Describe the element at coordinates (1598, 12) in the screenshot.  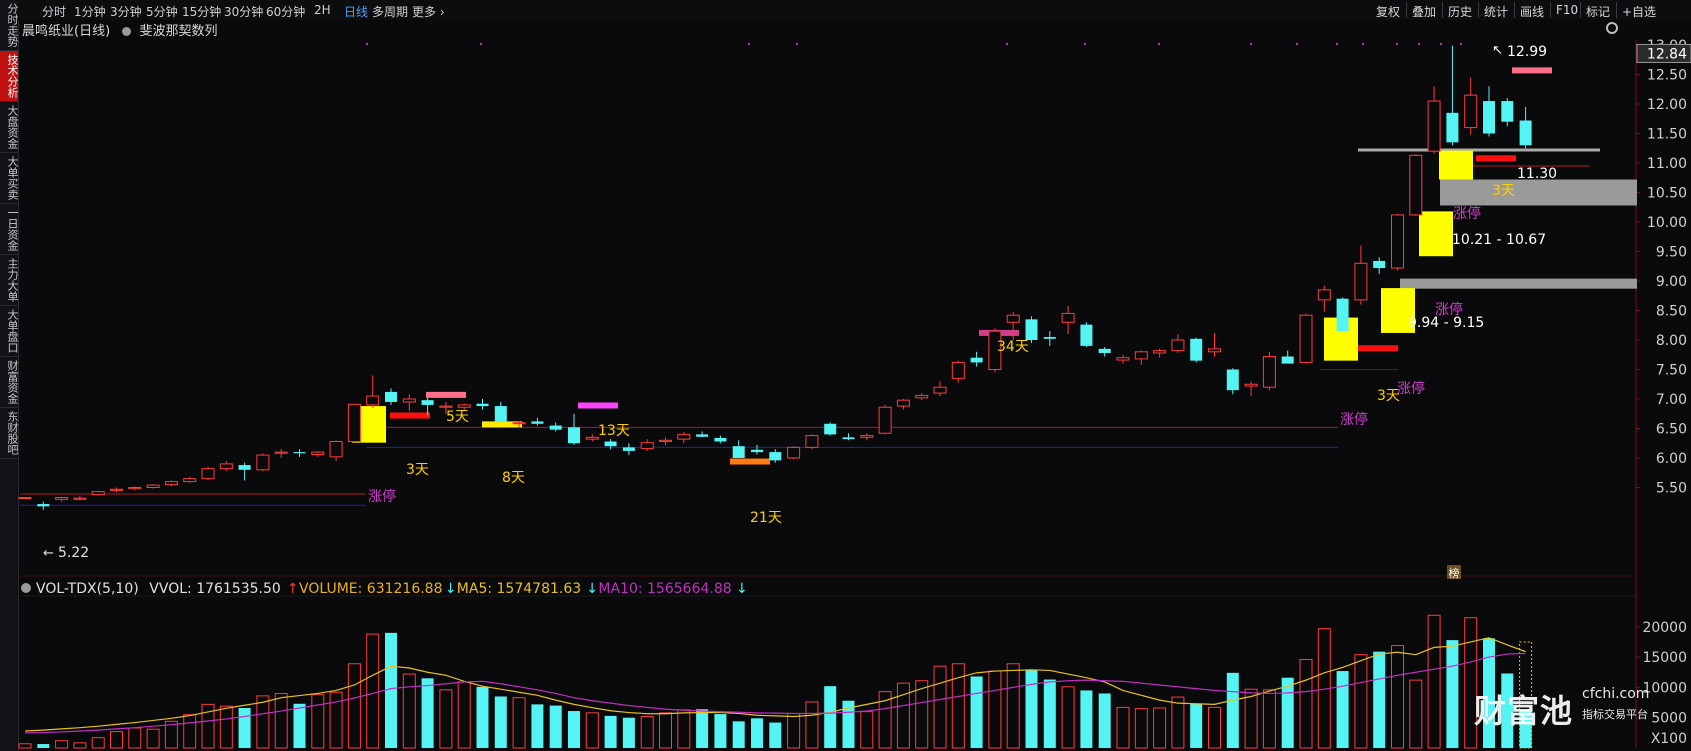
I see `mark-button: 标记` at that location.